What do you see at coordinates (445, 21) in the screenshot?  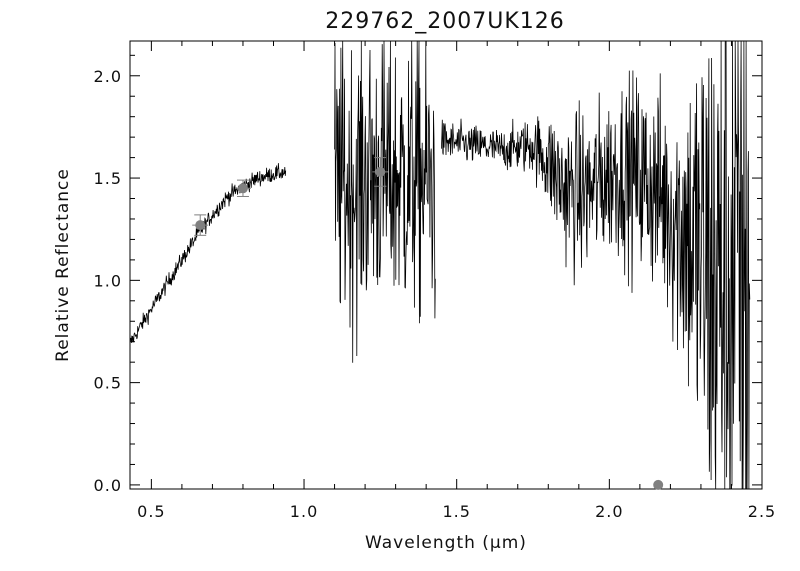 I see `chart-title: 229762_2007UK126` at bounding box center [445, 21].